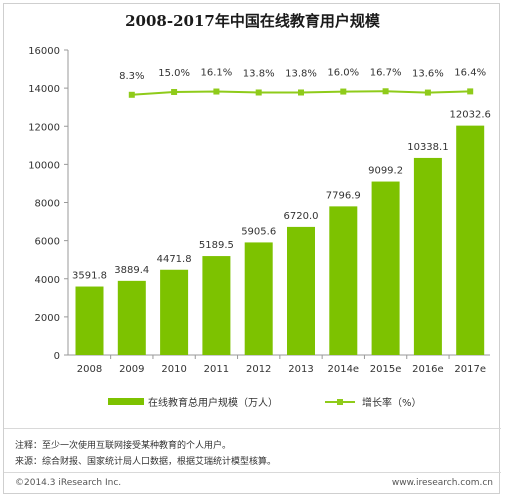  I want to click on website-text: www.iresearch.com.cn, so click(442, 483).